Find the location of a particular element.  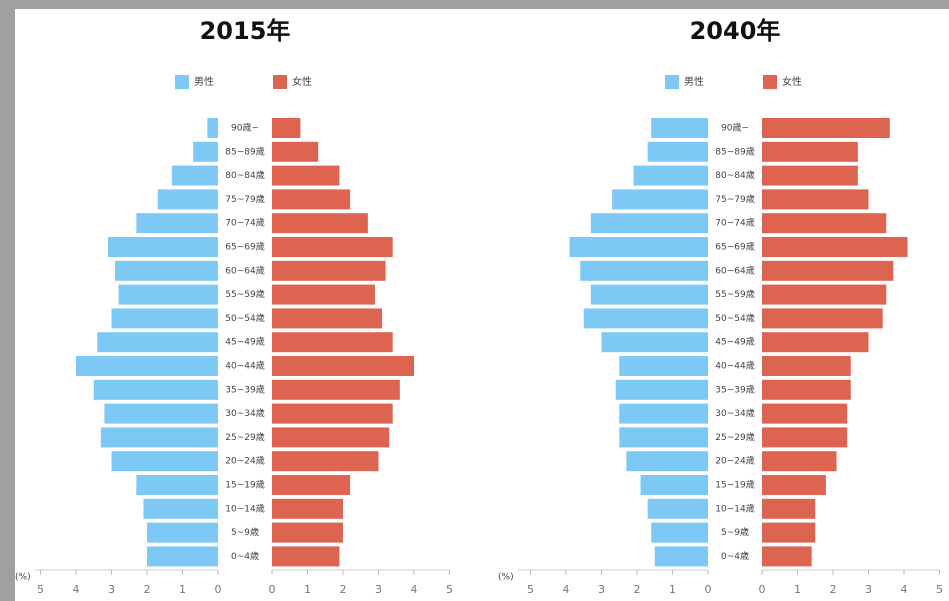

category-label: 50~54歳 is located at coordinates (734, 318).